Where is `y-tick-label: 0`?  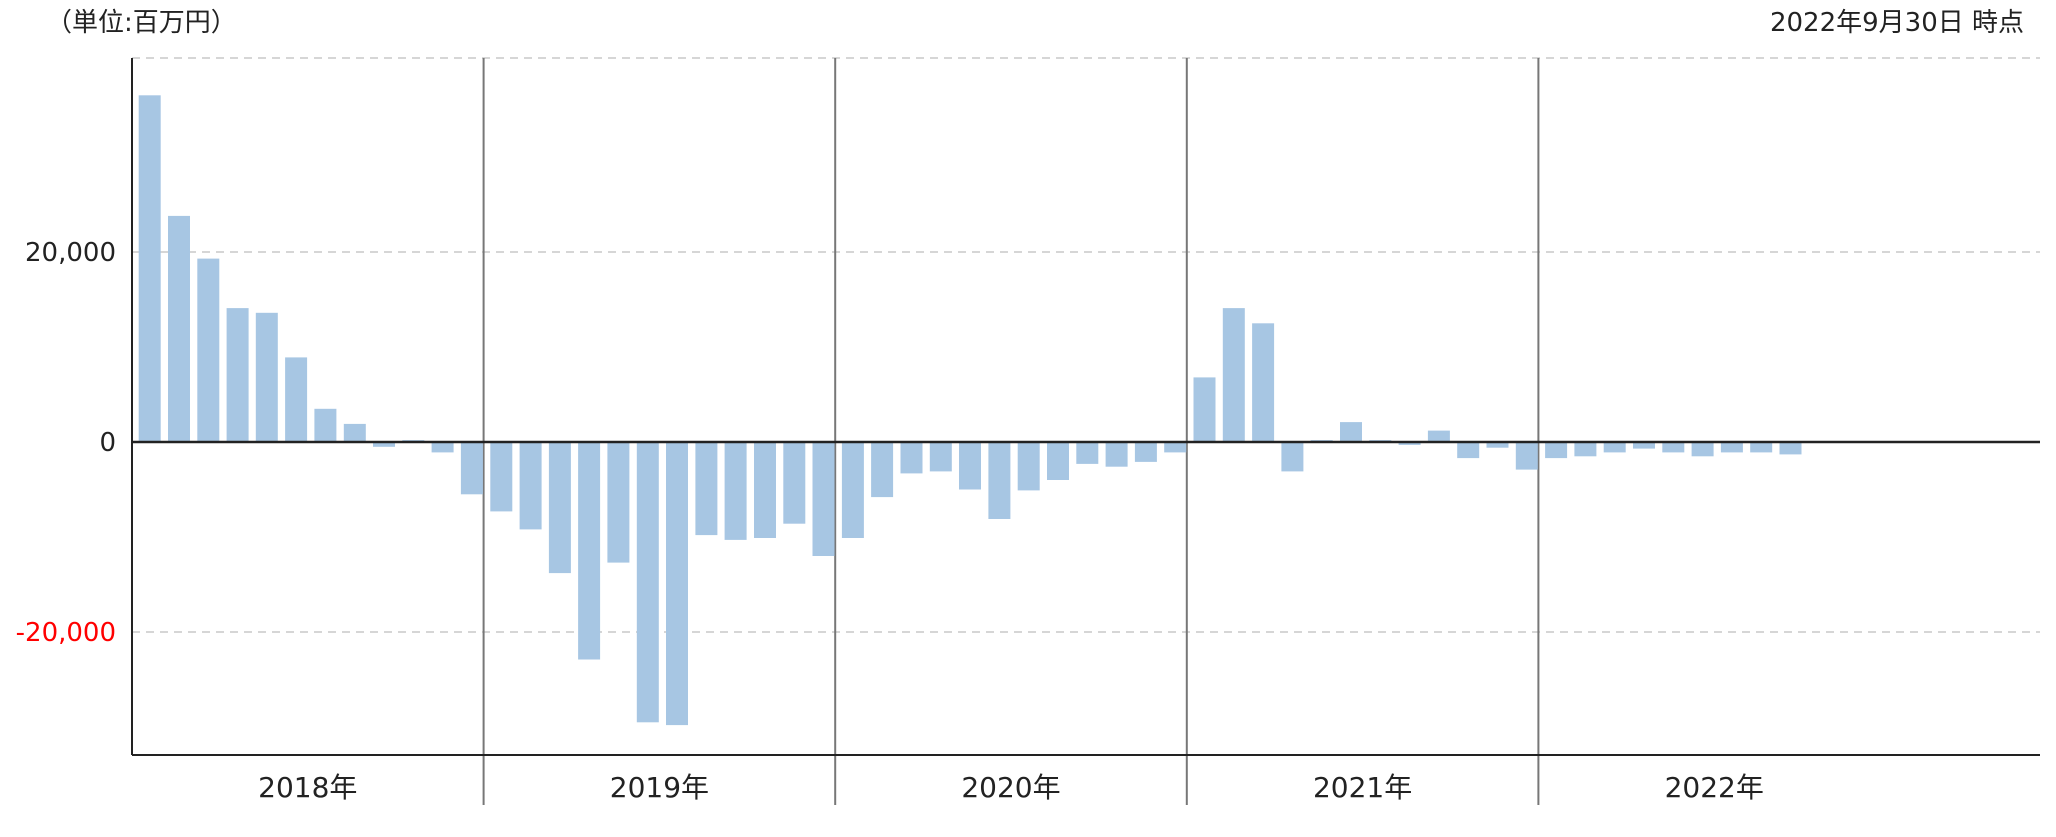 y-tick-label: 0 is located at coordinates (107, 443).